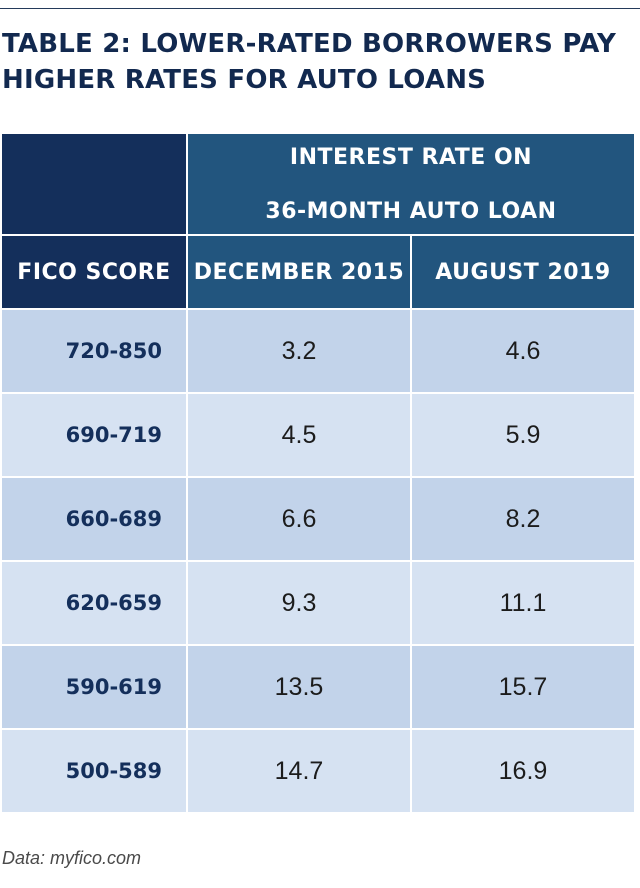 The width and height of the screenshot is (640, 888). Describe the element at coordinates (523, 603) in the screenshot. I see `rate-aug-2019-cell: 11.1` at that location.